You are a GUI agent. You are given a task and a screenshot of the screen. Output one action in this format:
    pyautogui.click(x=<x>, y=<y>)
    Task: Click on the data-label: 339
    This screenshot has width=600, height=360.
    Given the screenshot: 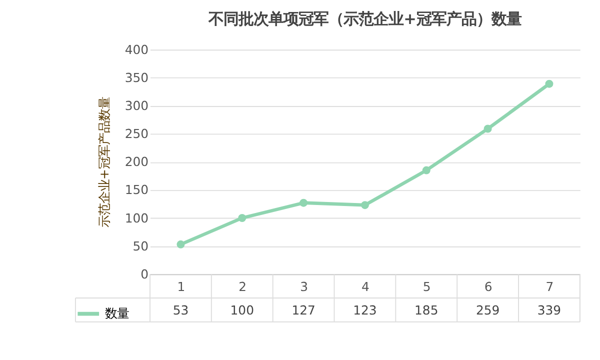 What is the action you would take?
    pyautogui.click(x=549, y=310)
    